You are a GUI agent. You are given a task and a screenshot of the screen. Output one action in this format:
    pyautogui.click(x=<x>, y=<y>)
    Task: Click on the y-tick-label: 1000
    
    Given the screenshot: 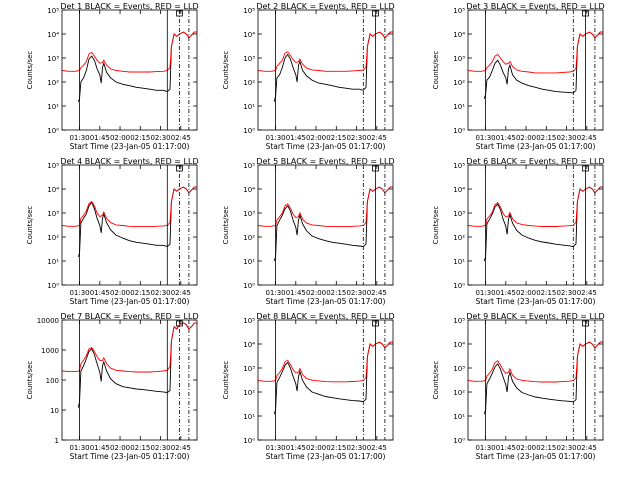 What is the action you would take?
    pyautogui.click(x=50, y=351)
    